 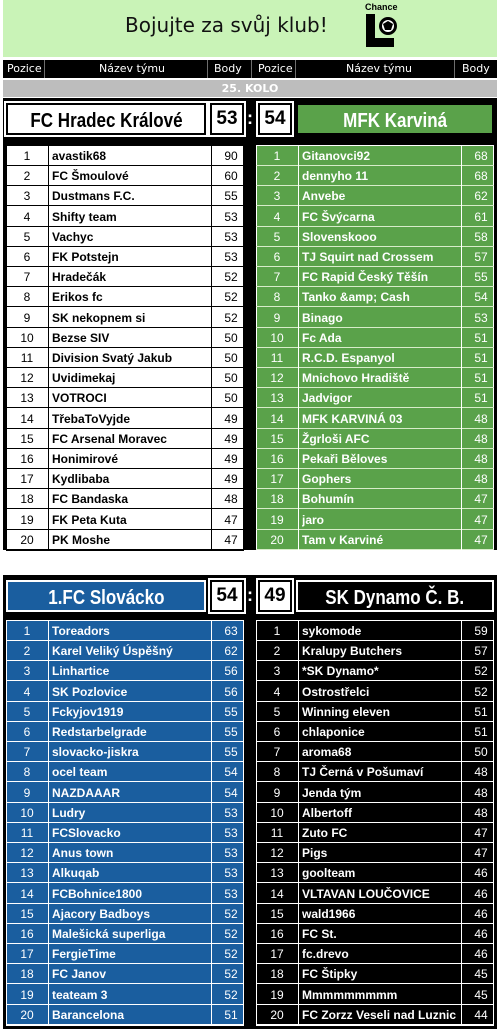 I want to click on table-row: 13 VOTROCI 50, so click(x=125, y=398).